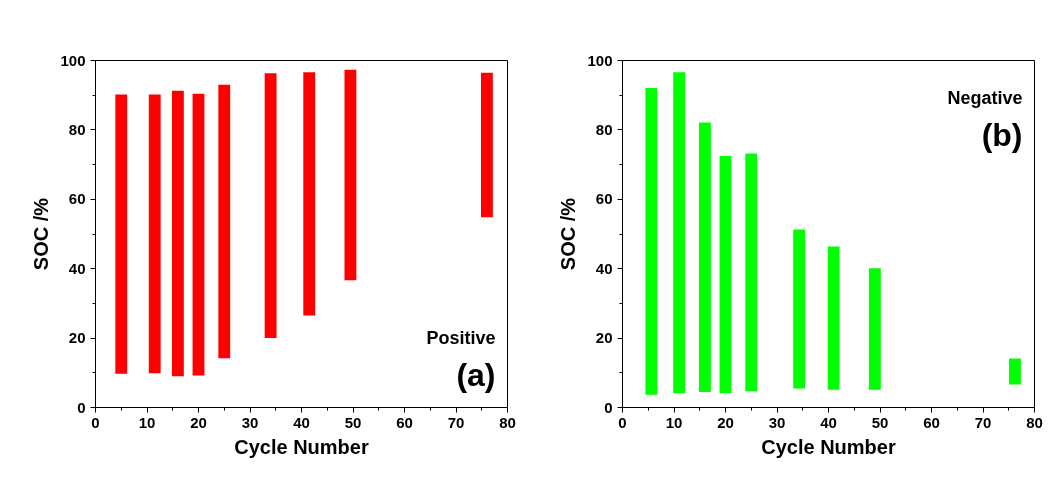 Image resolution: width=1054 pixels, height=482 pixels. What do you see at coordinates (985, 97) in the screenshot?
I see `annotation: Negative` at bounding box center [985, 97].